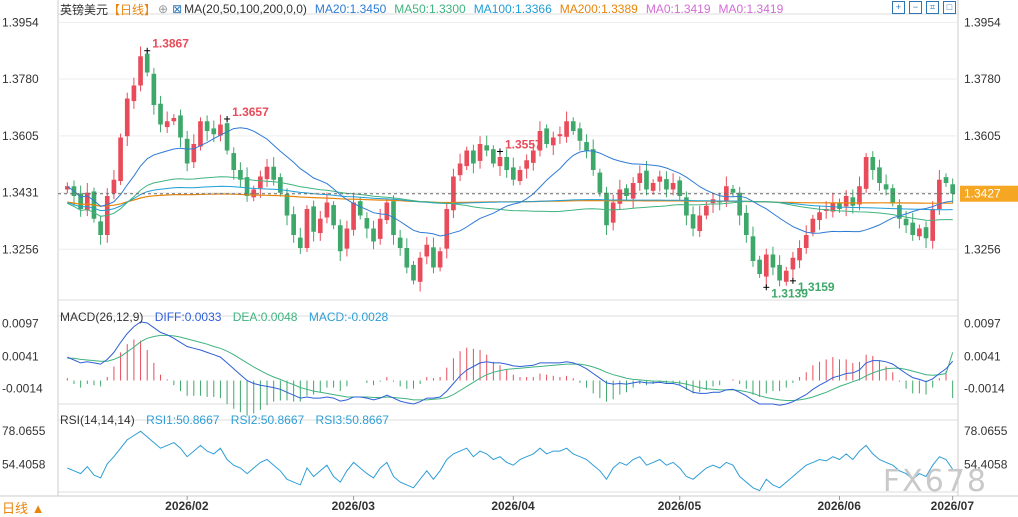  Describe the element at coordinates (354, 506) in the screenshot. I see `x-axis-label: 2026/03` at that location.